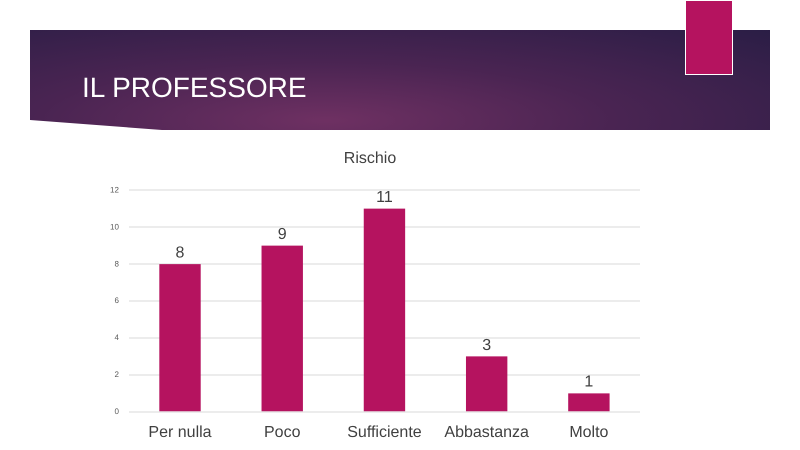 This screenshot has width=800, height=450. What do you see at coordinates (117, 301) in the screenshot?
I see `y-tick-label: 6` at bounding box center [117, 301].